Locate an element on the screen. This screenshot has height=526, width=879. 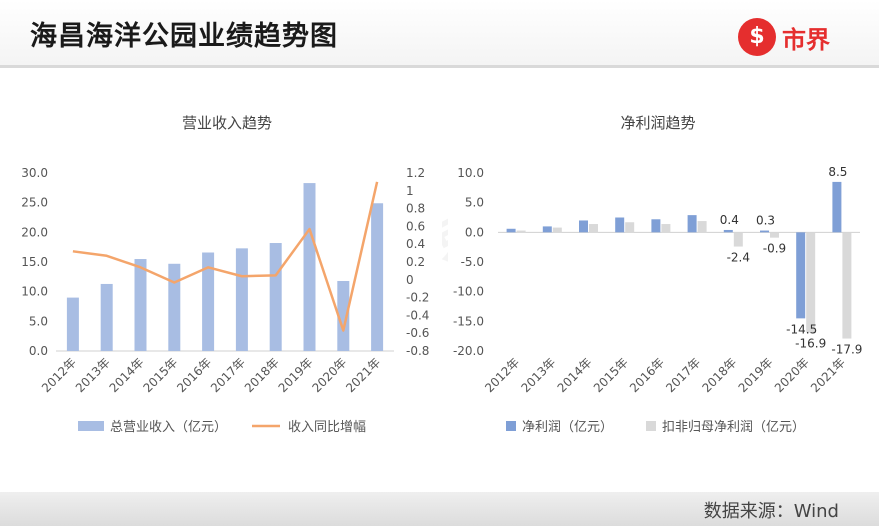
data-label: 8.5 is located at coordinates (837, 172).